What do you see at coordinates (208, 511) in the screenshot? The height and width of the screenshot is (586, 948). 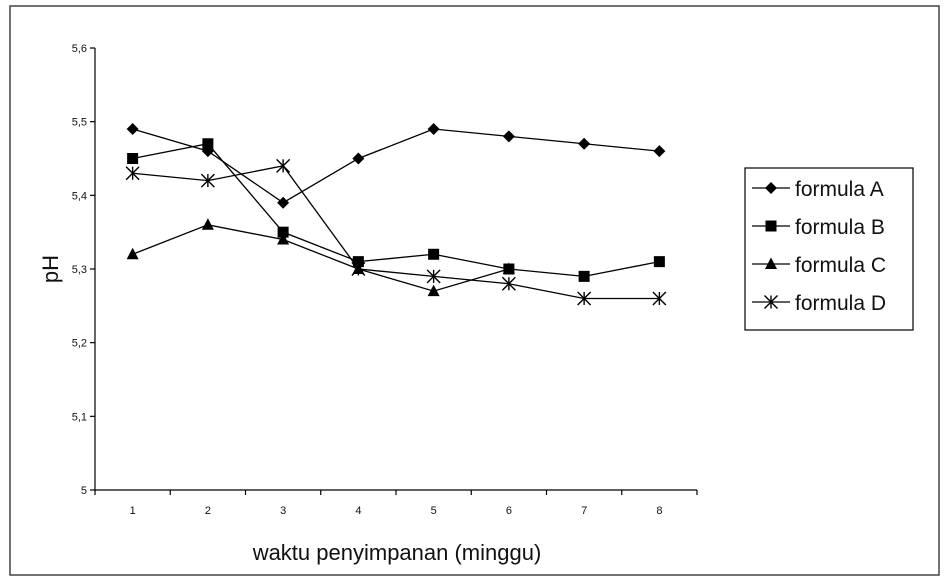 I see `x-tick-label: 2` at bounding box center [208, 511].